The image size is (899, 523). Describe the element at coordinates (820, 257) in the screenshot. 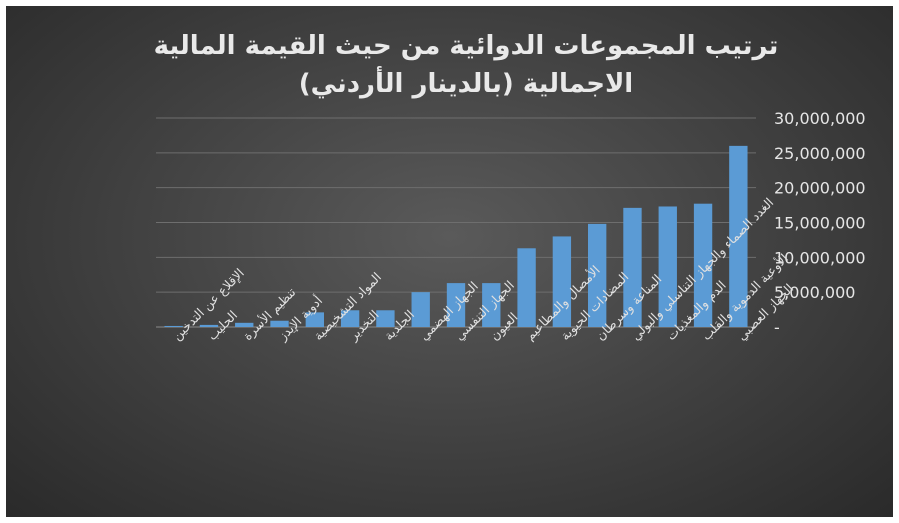

I see `y-tick-label: 10,000,000` at that location.